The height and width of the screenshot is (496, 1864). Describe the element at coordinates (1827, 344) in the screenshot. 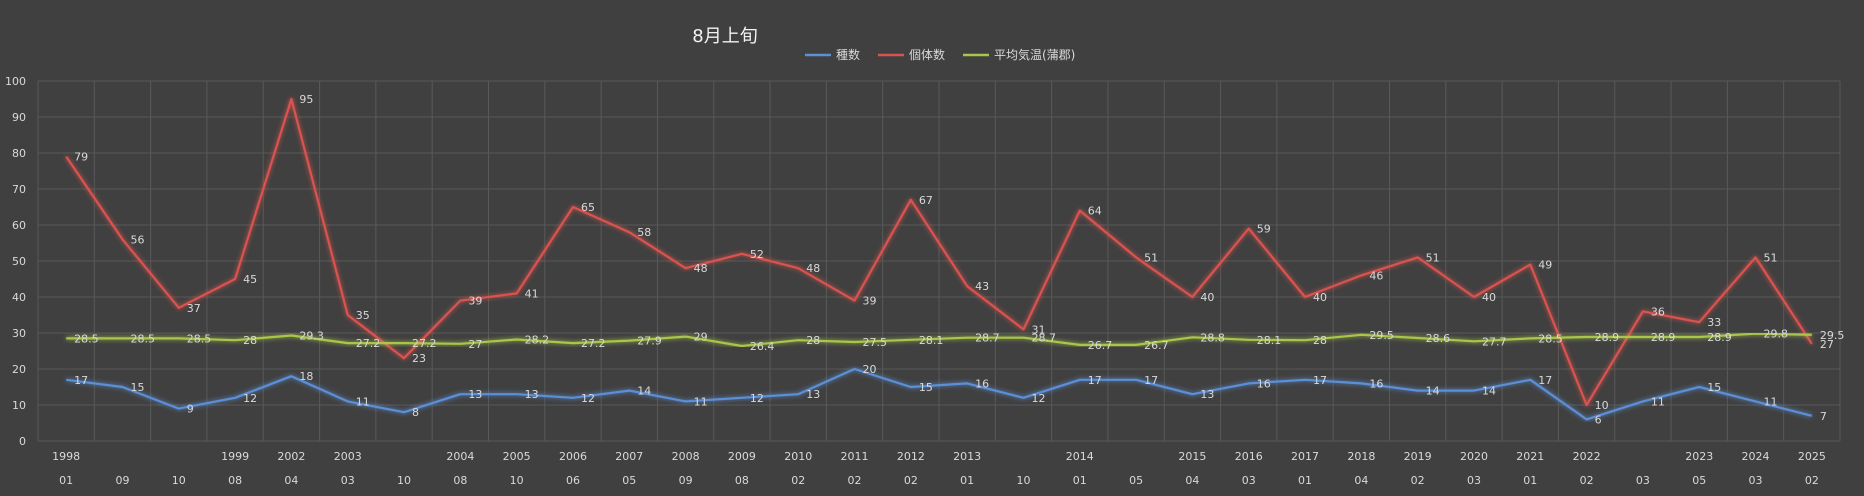

I see `data-label: 27` at that location.